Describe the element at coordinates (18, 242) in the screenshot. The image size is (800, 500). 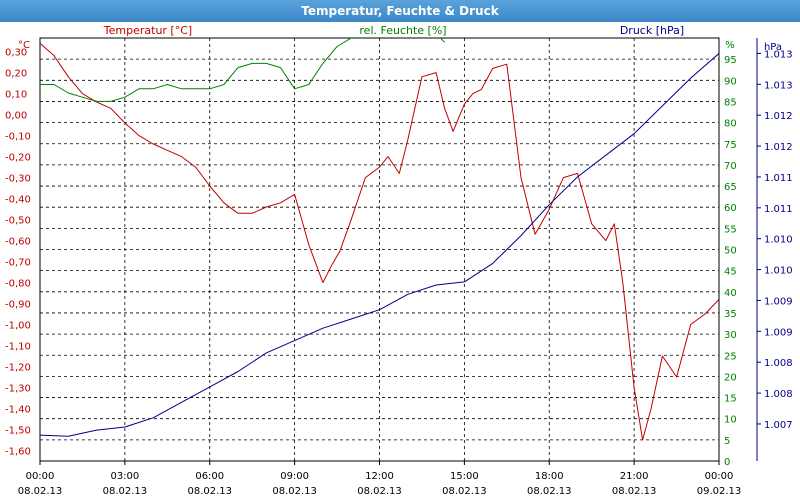
I see `y-tick-temperature: -0,60` at that location.